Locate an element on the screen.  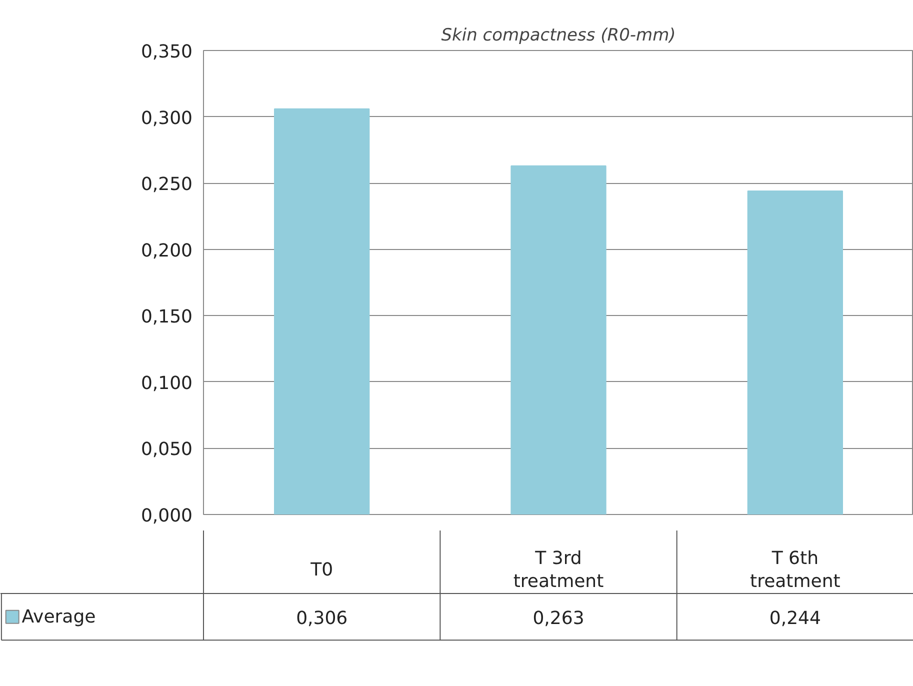
y-tick-label: 0,250 is located at coordinates (166, 185).